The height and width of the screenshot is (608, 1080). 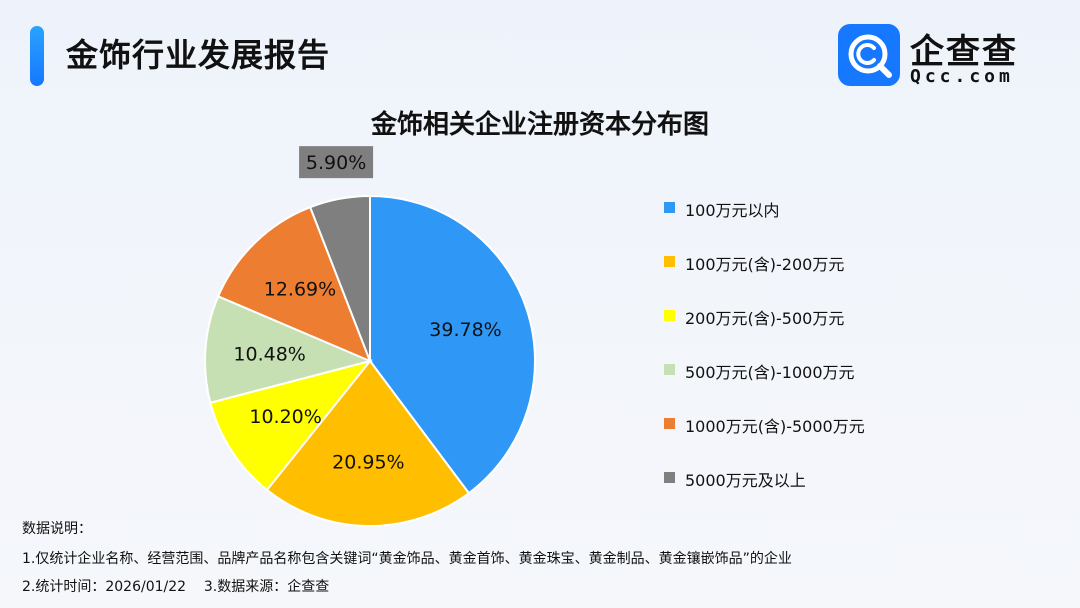 What do you see at coordinates (300, 290) in the screenshot?
I see `pie-label-1000w-5000w: 12.69%` at bounding box center [300, 290].